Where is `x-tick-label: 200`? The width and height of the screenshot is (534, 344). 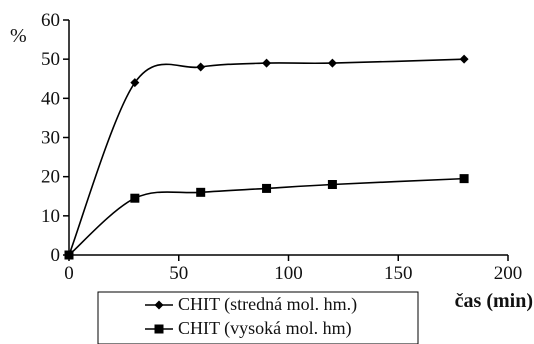
x-tick-label: 200 is located at coordinates (508, 273).